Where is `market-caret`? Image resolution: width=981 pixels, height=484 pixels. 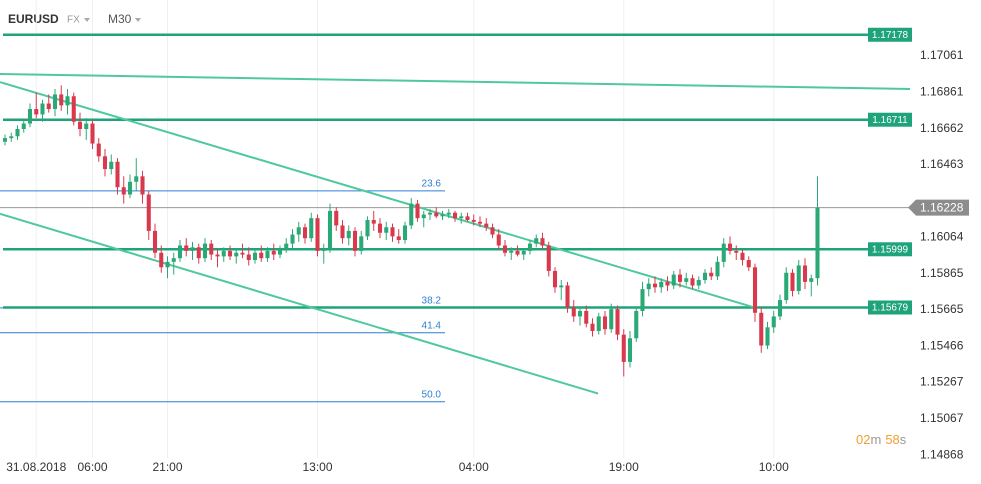
market-caret is located at coordinates (87, 20).